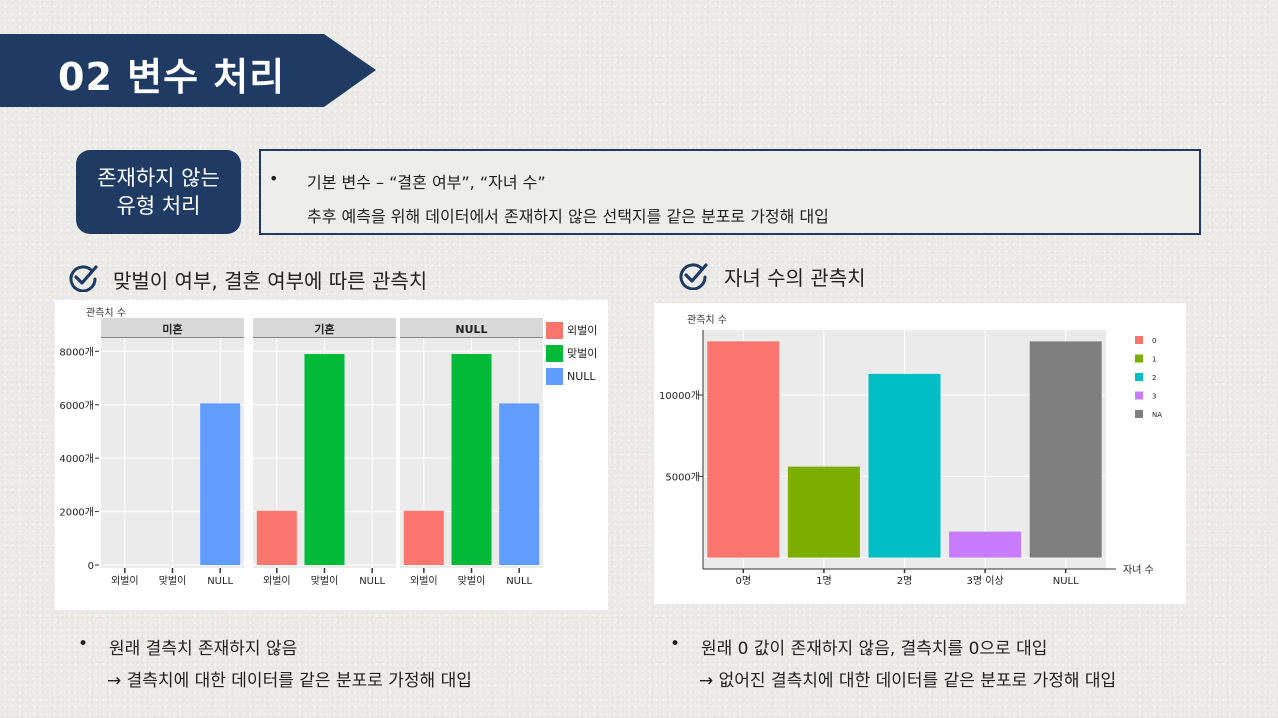  I want to click on y-tick-label: 8000개, so click(76, 352).